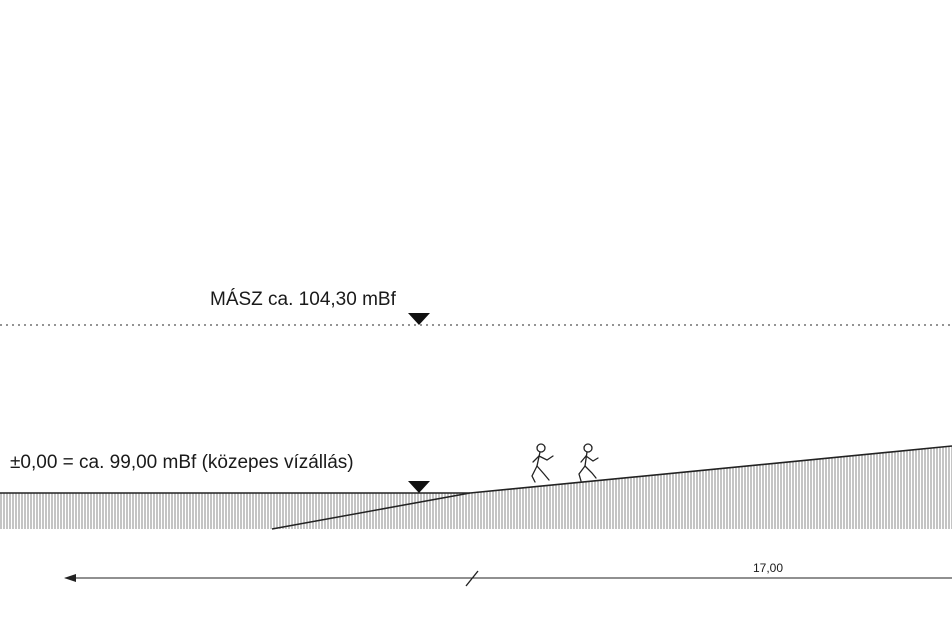 This screenshot has width=952, height=638. I want to click on dimension-value: 17,00, so click(768, 568).